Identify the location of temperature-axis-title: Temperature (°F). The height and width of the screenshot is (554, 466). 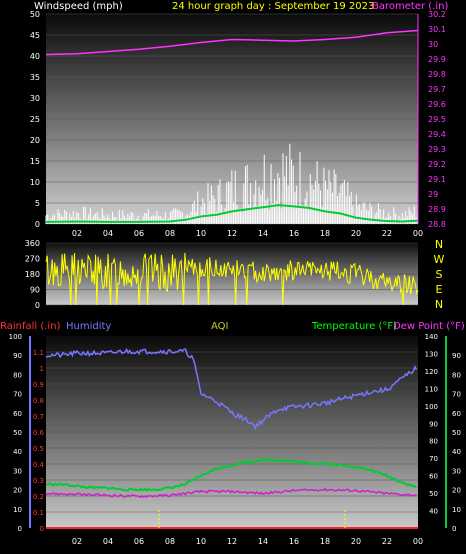
(354, 326).